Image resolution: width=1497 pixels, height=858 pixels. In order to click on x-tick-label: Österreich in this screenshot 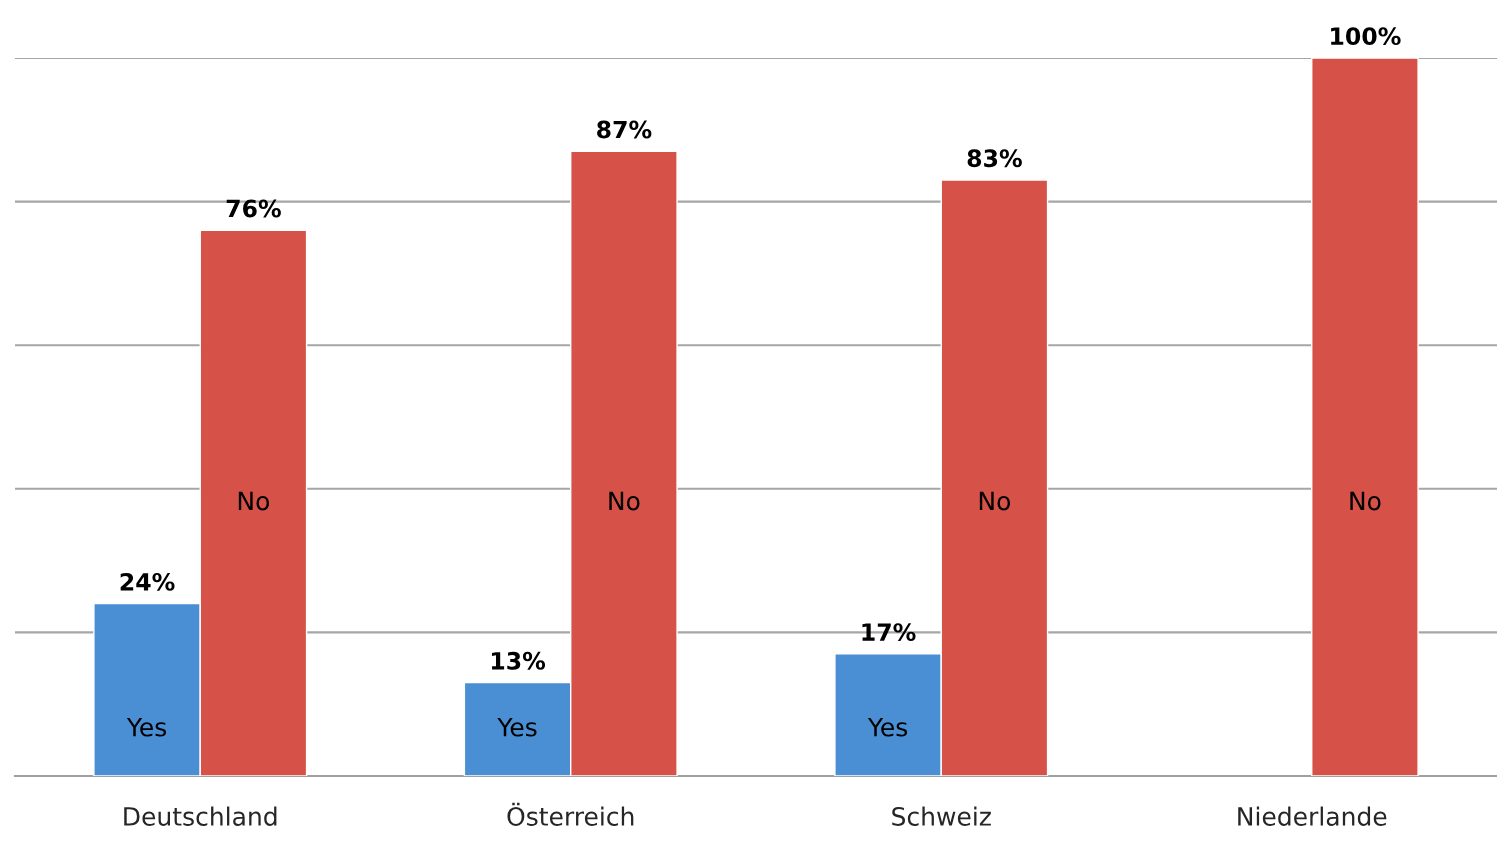, I will do `click(570, 814)`.